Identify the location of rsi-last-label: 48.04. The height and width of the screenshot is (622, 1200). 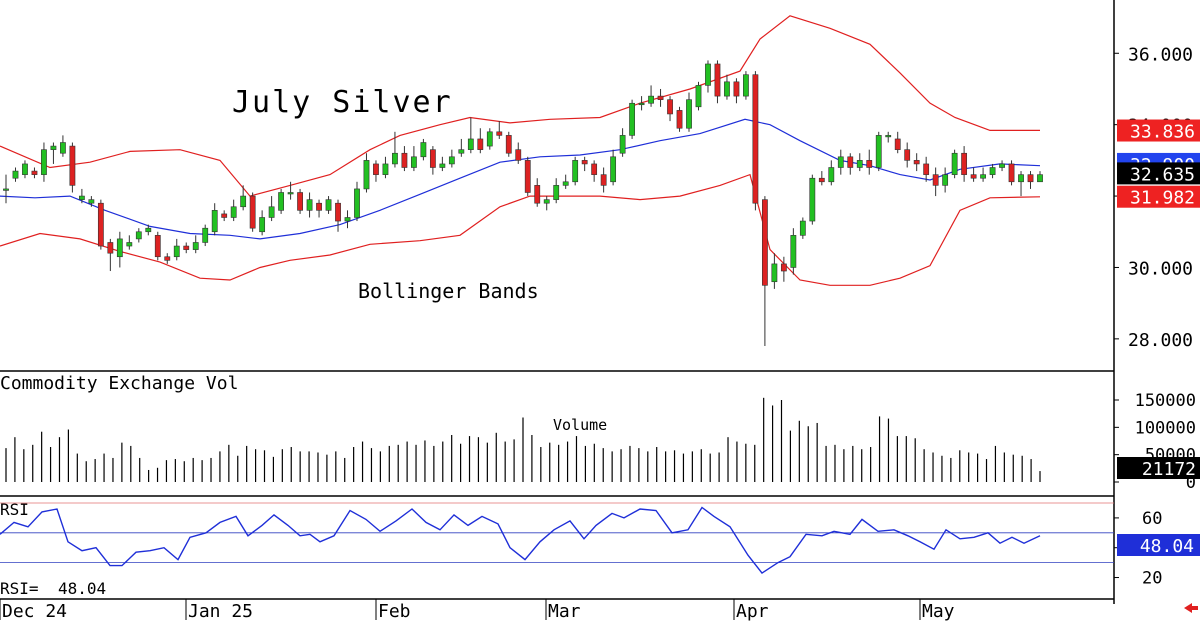
(1167, 546).